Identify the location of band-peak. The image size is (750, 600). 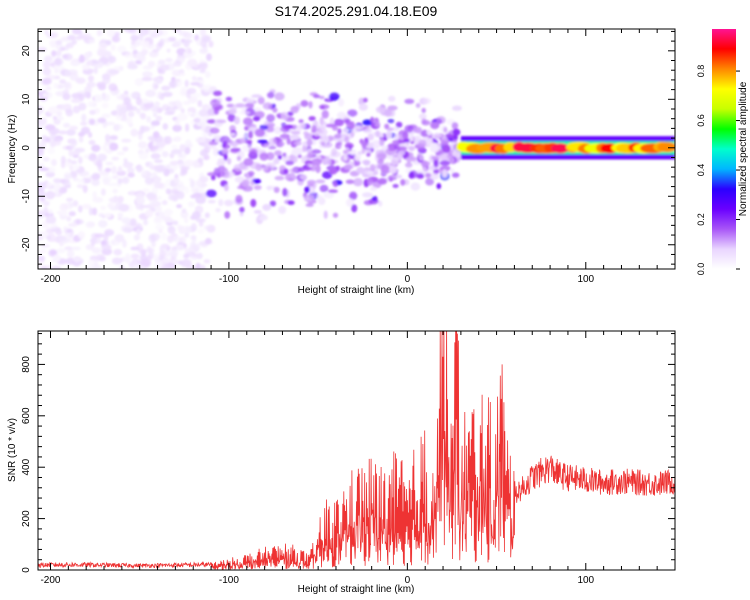
(666, 147).